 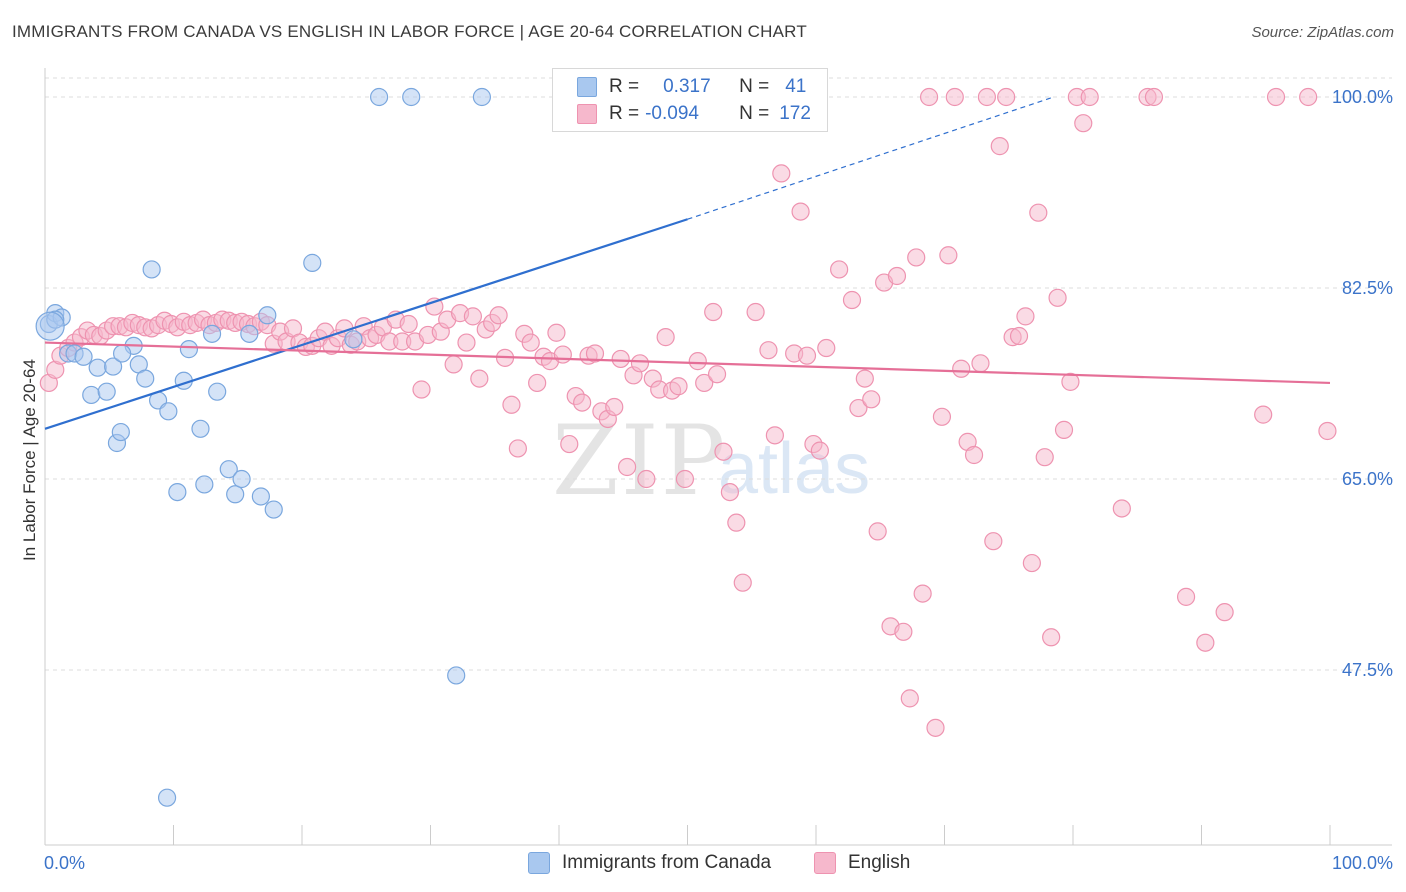 I want to click on chart-source: Source: ZipAtlas.com, so click(x=1322, y=32).